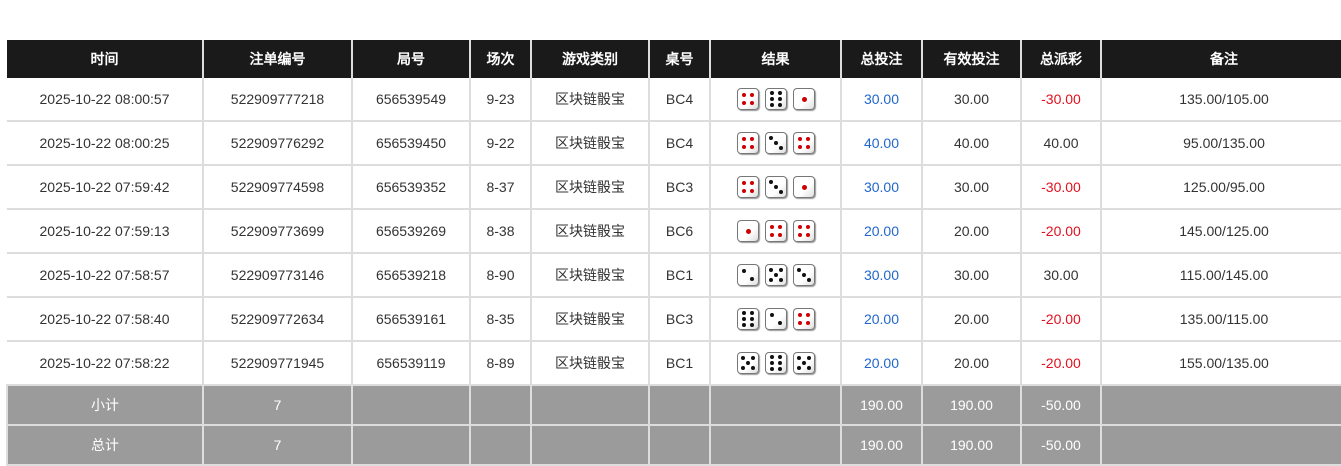 The height and width of the screenshot is (466, 1341). I want to click on subtotal-payout: -50.00, so click(1060, 405).